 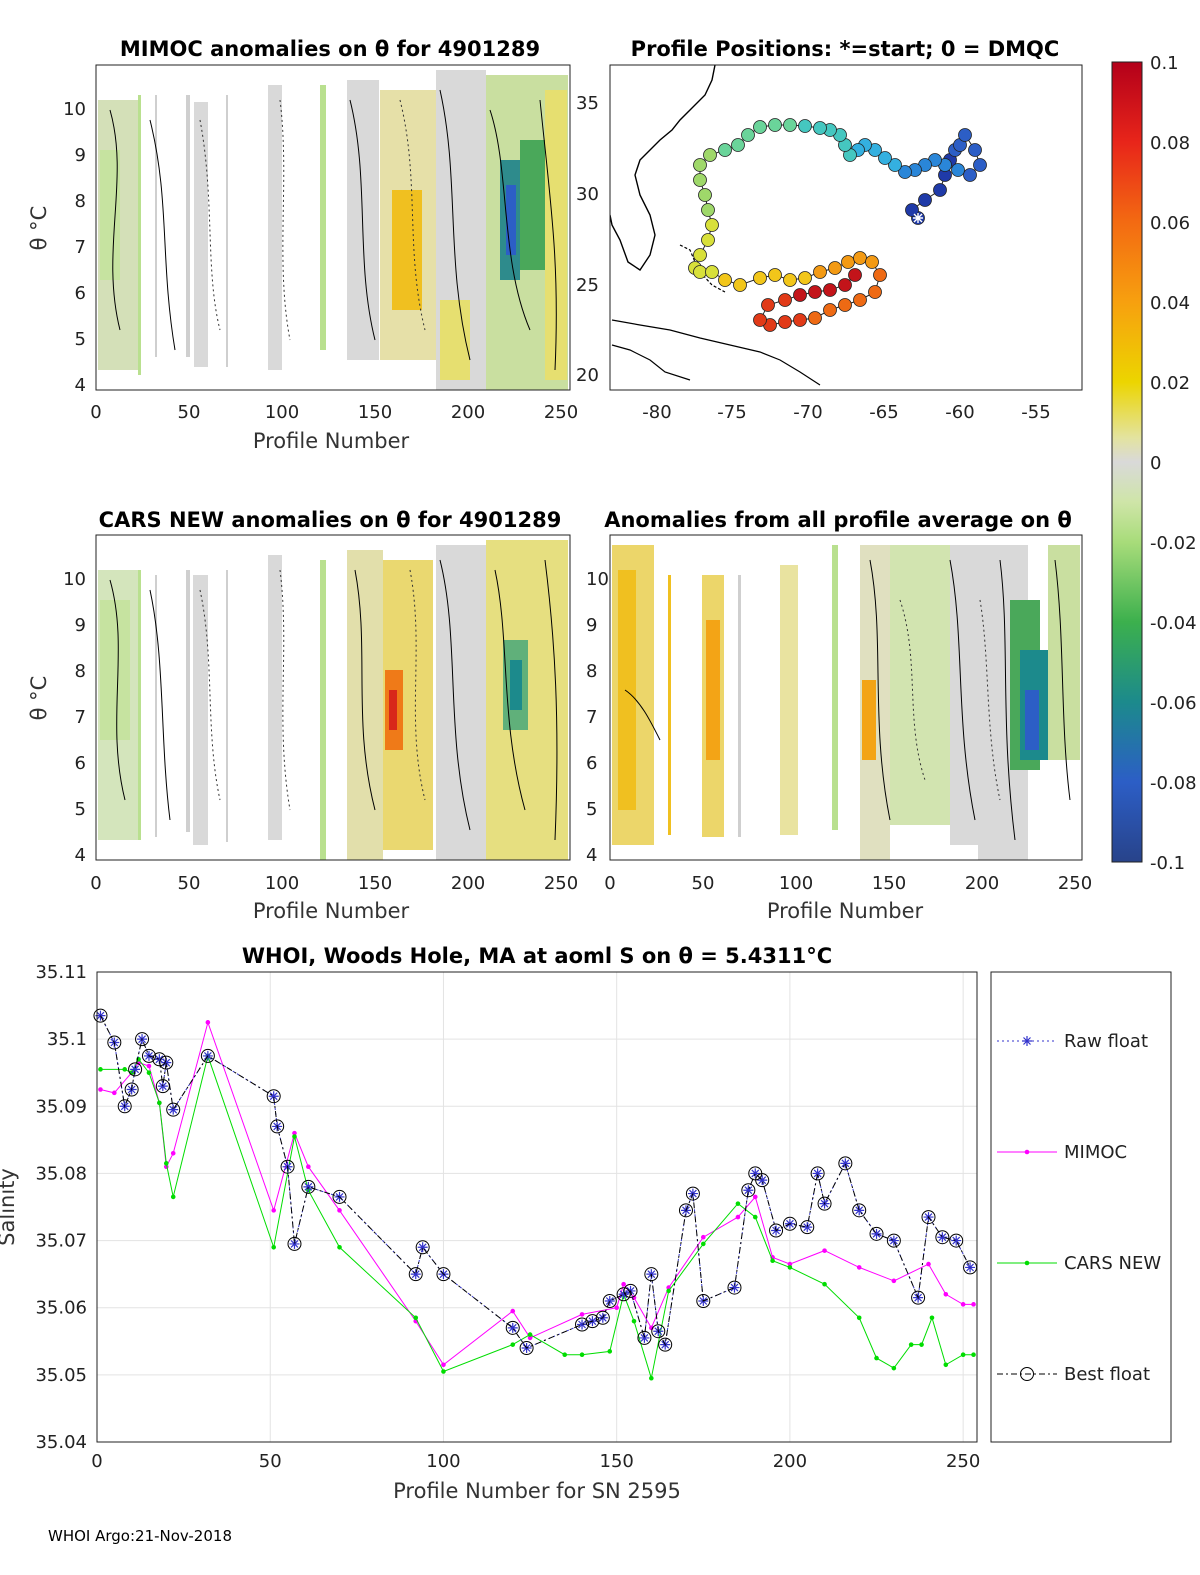 What do you see at coordinates (1072, 1041) in the screenshot?
I see `legend-item-raw-float: Raw float` at bounding box center [1072, 1041].